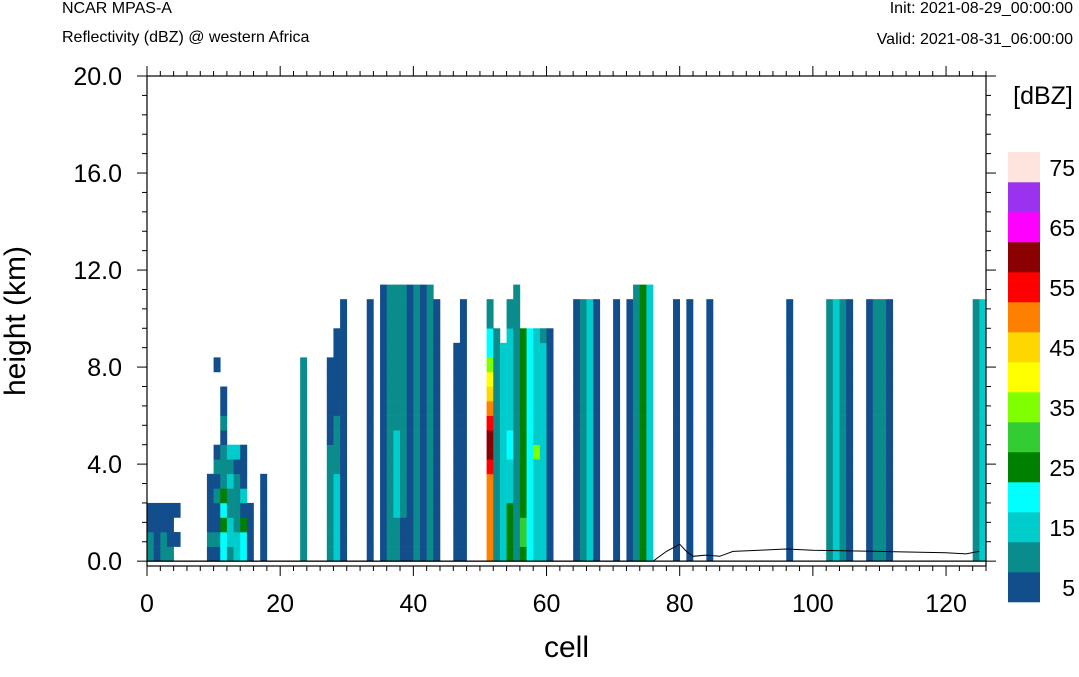 This screenshot has height=677, width=1079. What do you see at coordinates (547, 604) in the screenshot?
I see `x-tick-label: 60` at bounding box center [547, 604].